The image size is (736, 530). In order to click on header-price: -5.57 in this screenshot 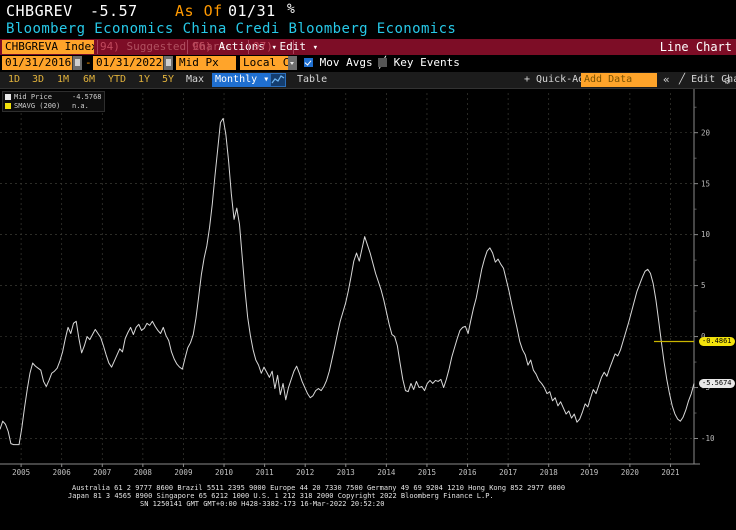, I will do `click(114, 11)`.